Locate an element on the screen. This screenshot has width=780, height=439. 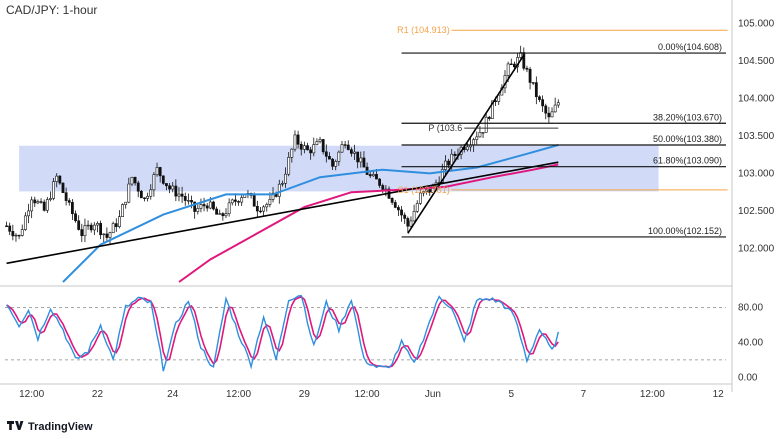
fib-label: 61.80%(103.090) is located at coordinates (687, 161).